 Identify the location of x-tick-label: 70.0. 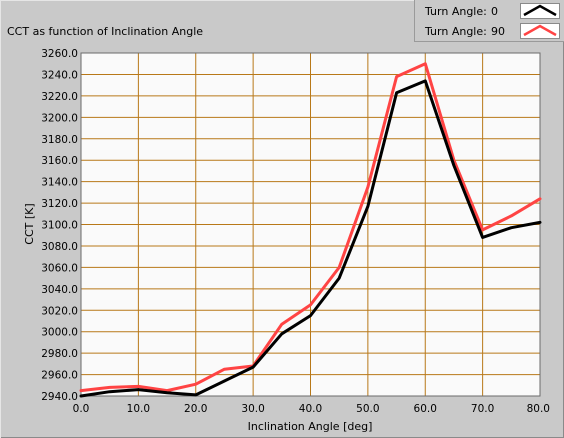
(482, 409).